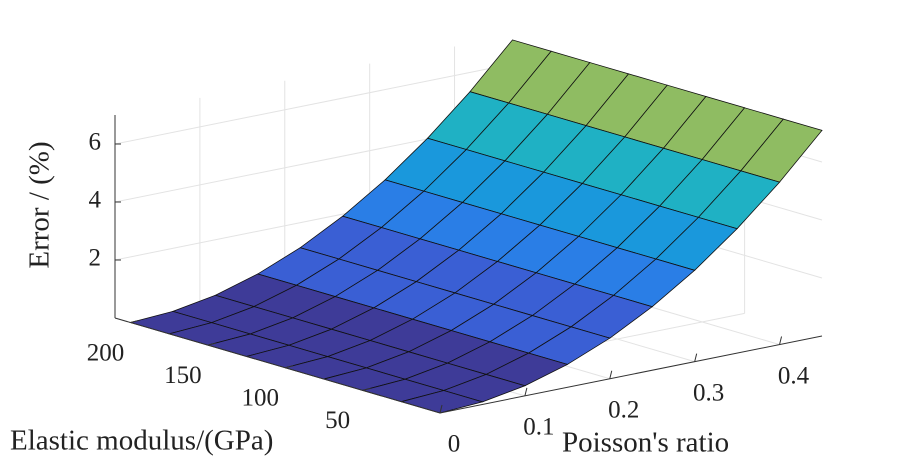 This screenshot has width=908, height=476. I want to click on grid-line, so click(306, 105).